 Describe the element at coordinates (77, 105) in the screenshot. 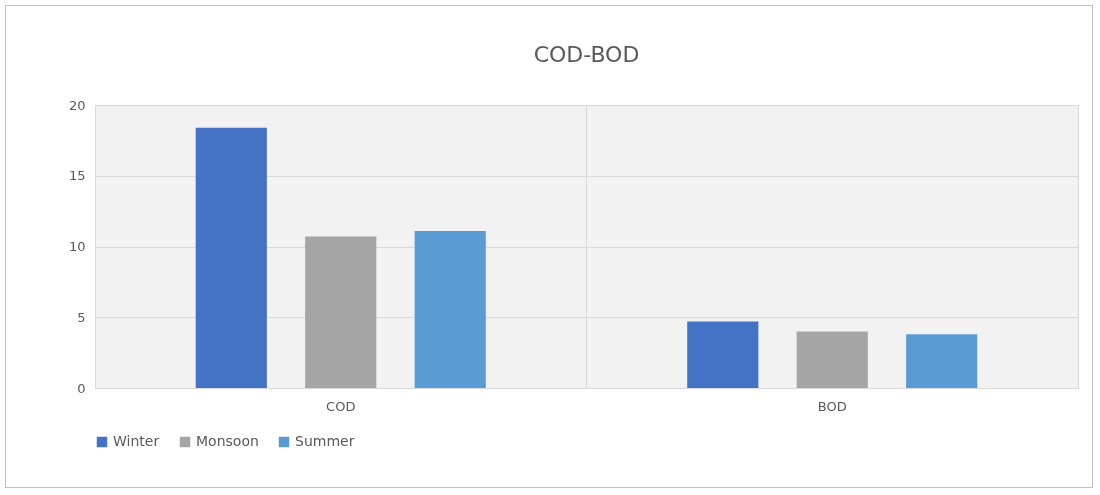

I see `y-tick-label: 20` at that location.